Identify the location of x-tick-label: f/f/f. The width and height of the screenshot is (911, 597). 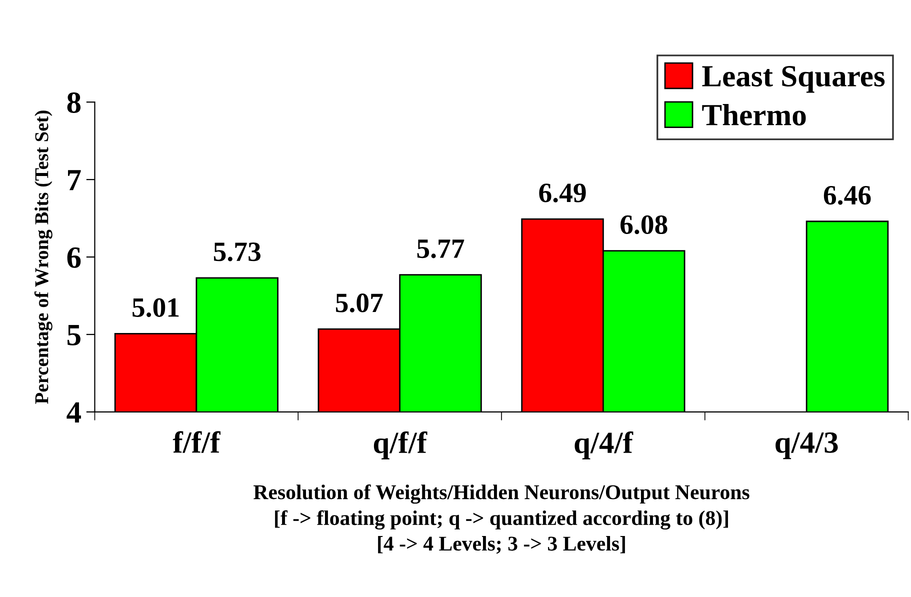
(196, 442).